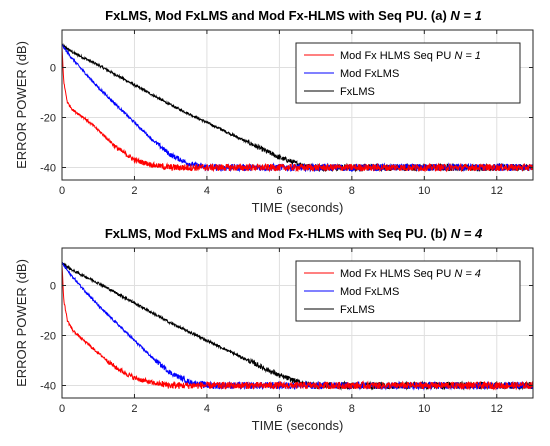 The width and height of the screenshot is (550, 446). What do you see at coordinates (408, 291) in the screenshot?
I see `legend: Mod Fx HLMS Seq PU N = 4 Mod FxLMS FxLMS` at bounding box center [408, 291].